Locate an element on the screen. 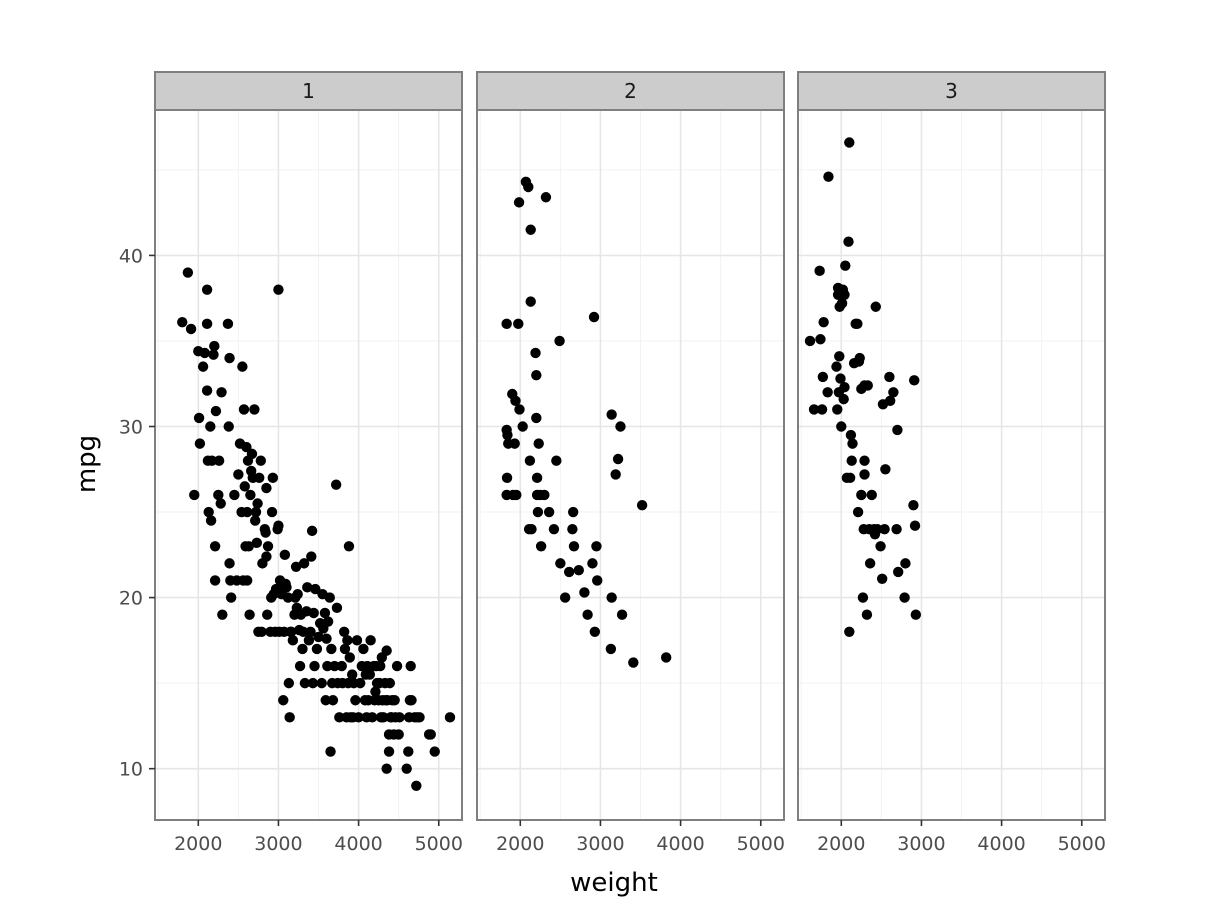 The image size is (1228, 921). x-tick-label: 2000 is located at coordinates (841, 844).